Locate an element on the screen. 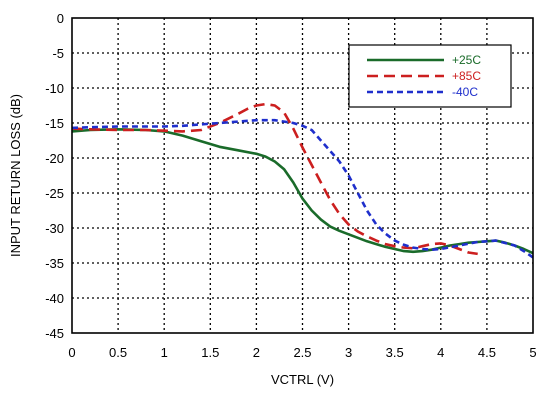 The height and width of the screenshot is (397, 537). y-tick-label: -15 is located at coordinates (54, 123).